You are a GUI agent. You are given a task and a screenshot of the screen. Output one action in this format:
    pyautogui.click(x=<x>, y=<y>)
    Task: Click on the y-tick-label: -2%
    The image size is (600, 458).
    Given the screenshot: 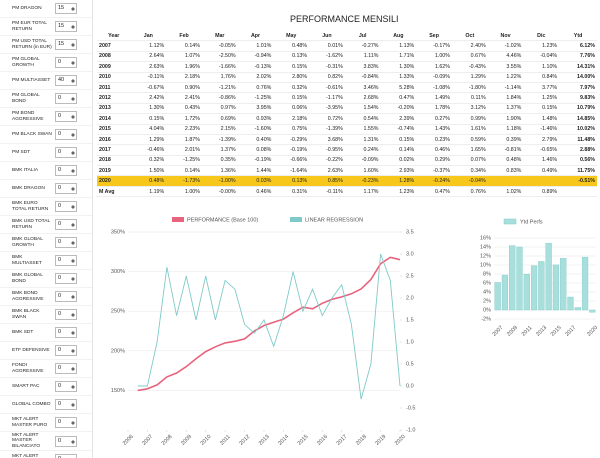 What is the action you would take?
    pyautogui.click(x=486, y=319)
    